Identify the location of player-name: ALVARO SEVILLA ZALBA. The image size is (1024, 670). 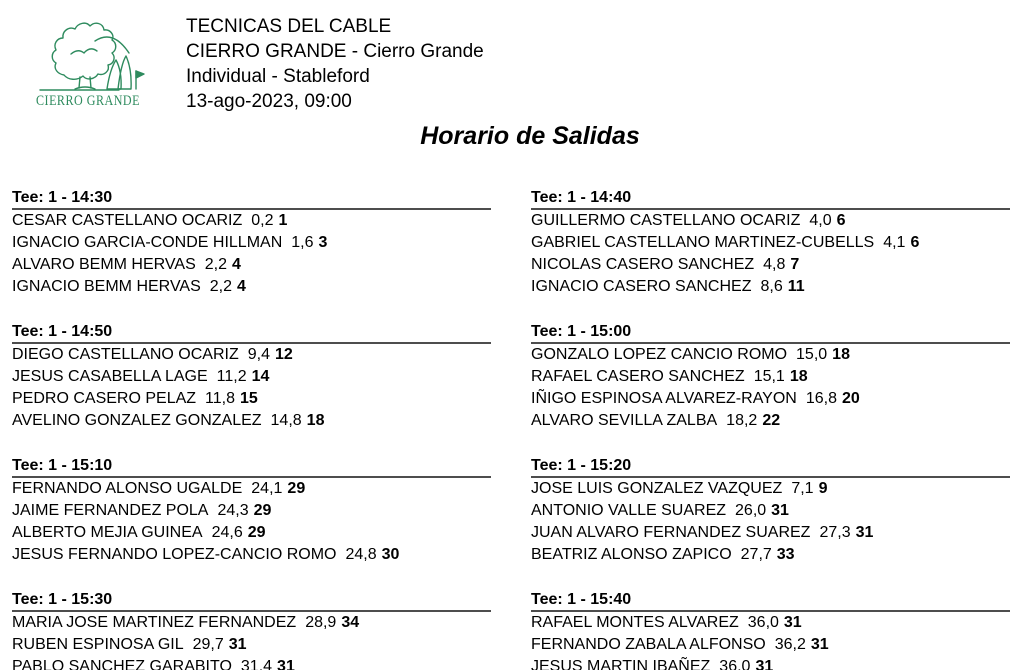
(624, 420).